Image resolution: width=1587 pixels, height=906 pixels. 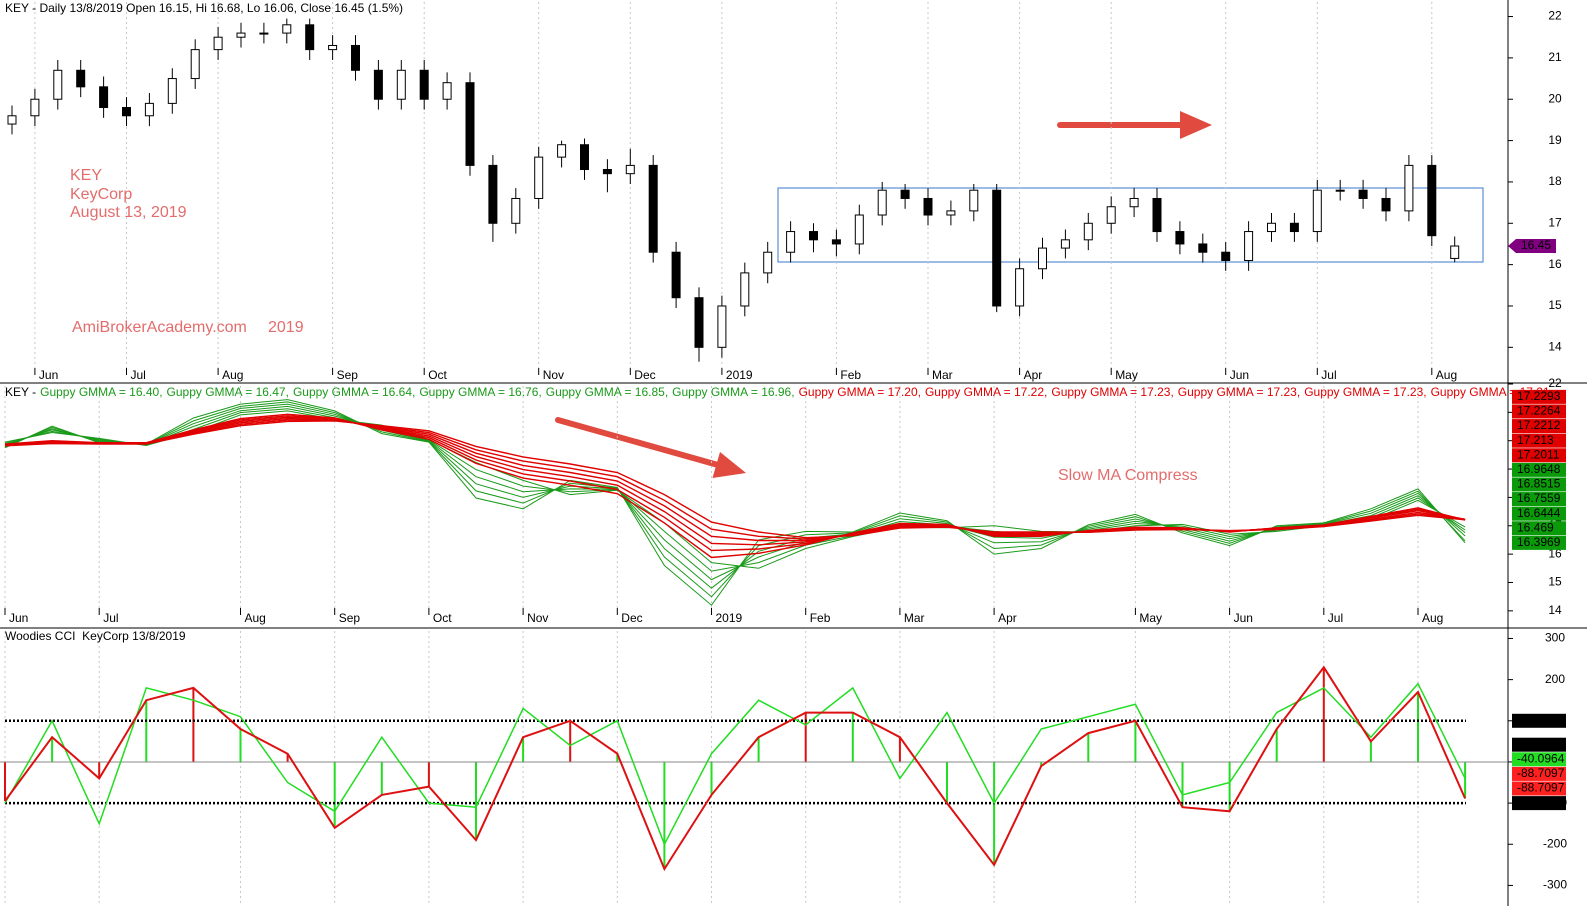 What do you see at coordinates (228, 392) in the screenshot?
I see `legend-entry: Guppy GMMA = 16.47,` at bounding box center [228, 392].